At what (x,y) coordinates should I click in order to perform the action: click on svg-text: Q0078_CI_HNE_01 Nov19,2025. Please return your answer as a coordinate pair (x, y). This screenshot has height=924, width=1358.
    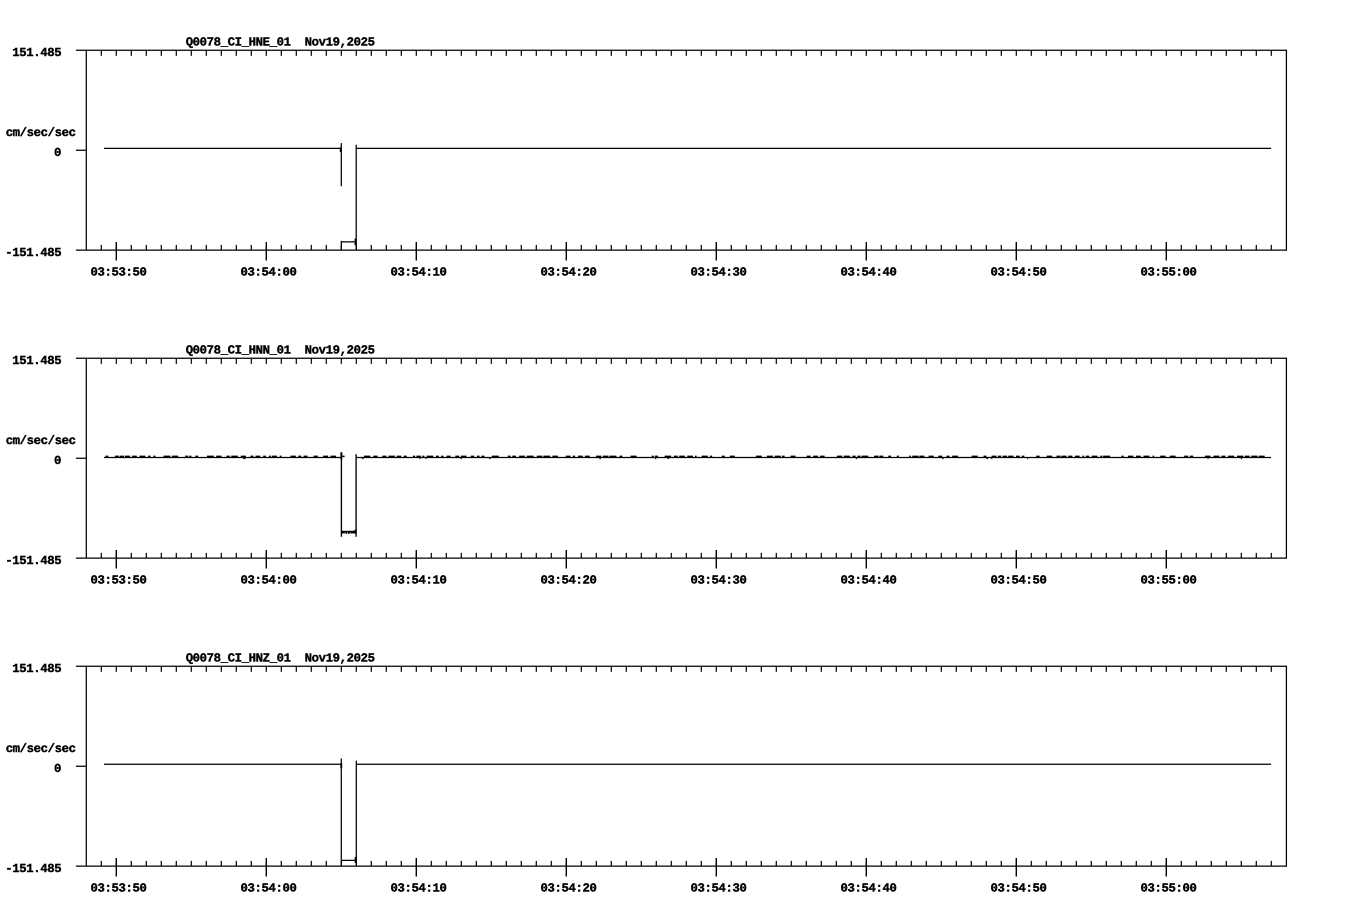
    Looking at the image, I should click on (280, 42).